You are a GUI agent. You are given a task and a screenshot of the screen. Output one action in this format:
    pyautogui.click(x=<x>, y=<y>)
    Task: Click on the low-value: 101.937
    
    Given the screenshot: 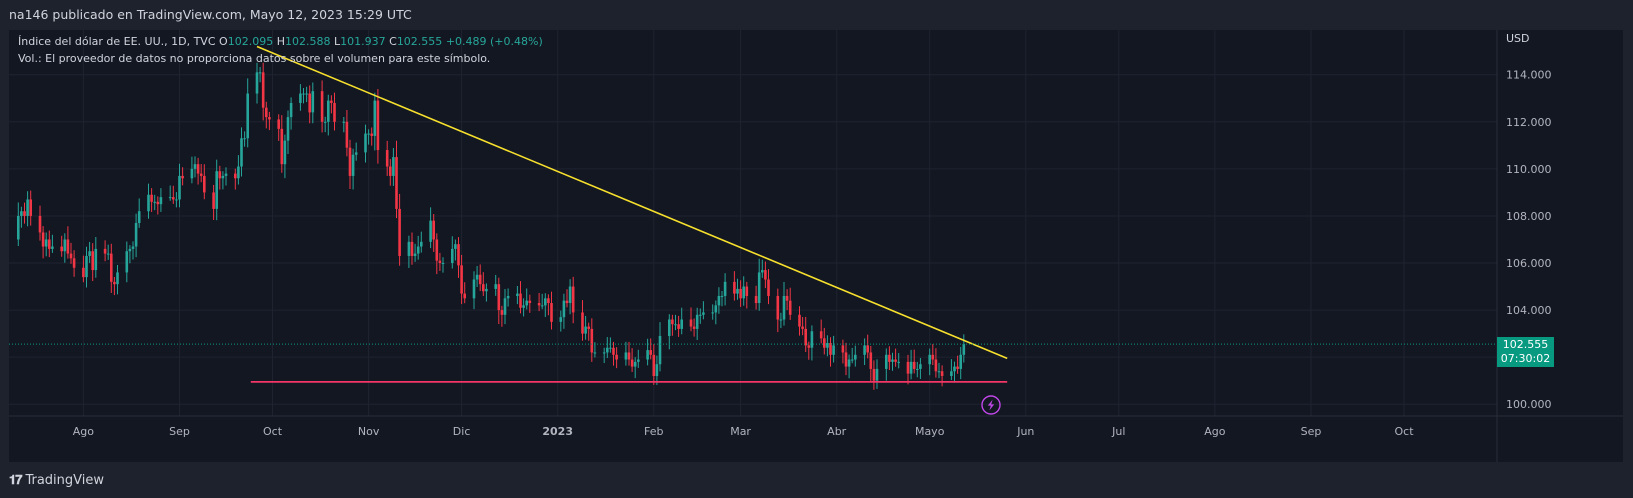 What is the action you would take?
    pyautogui.click(x=363, y=41)
    